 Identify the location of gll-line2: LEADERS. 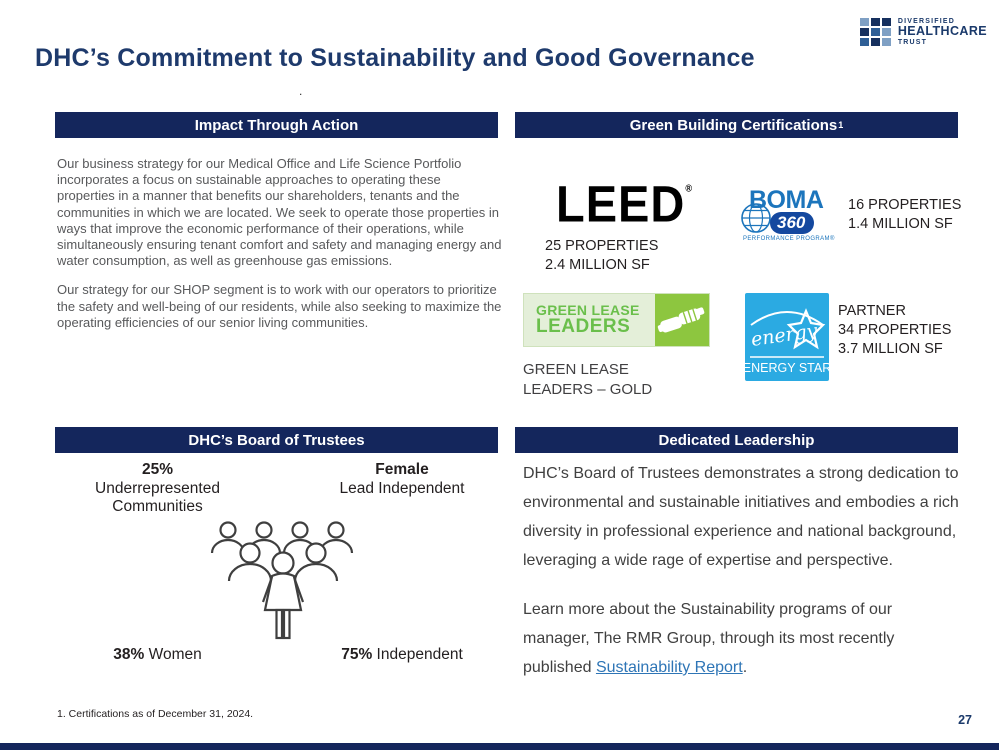
(583, 326).